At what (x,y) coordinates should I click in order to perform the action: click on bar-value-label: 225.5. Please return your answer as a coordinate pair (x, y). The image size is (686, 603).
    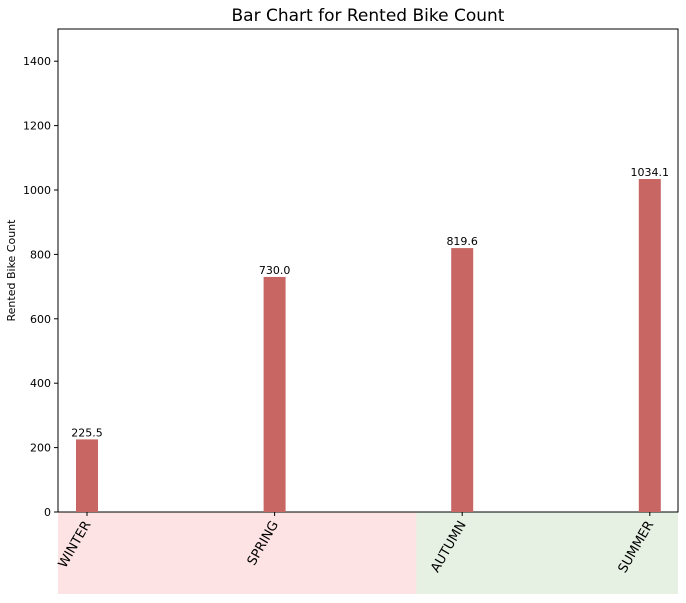
    Looking at the image, I should click on (87, 432).